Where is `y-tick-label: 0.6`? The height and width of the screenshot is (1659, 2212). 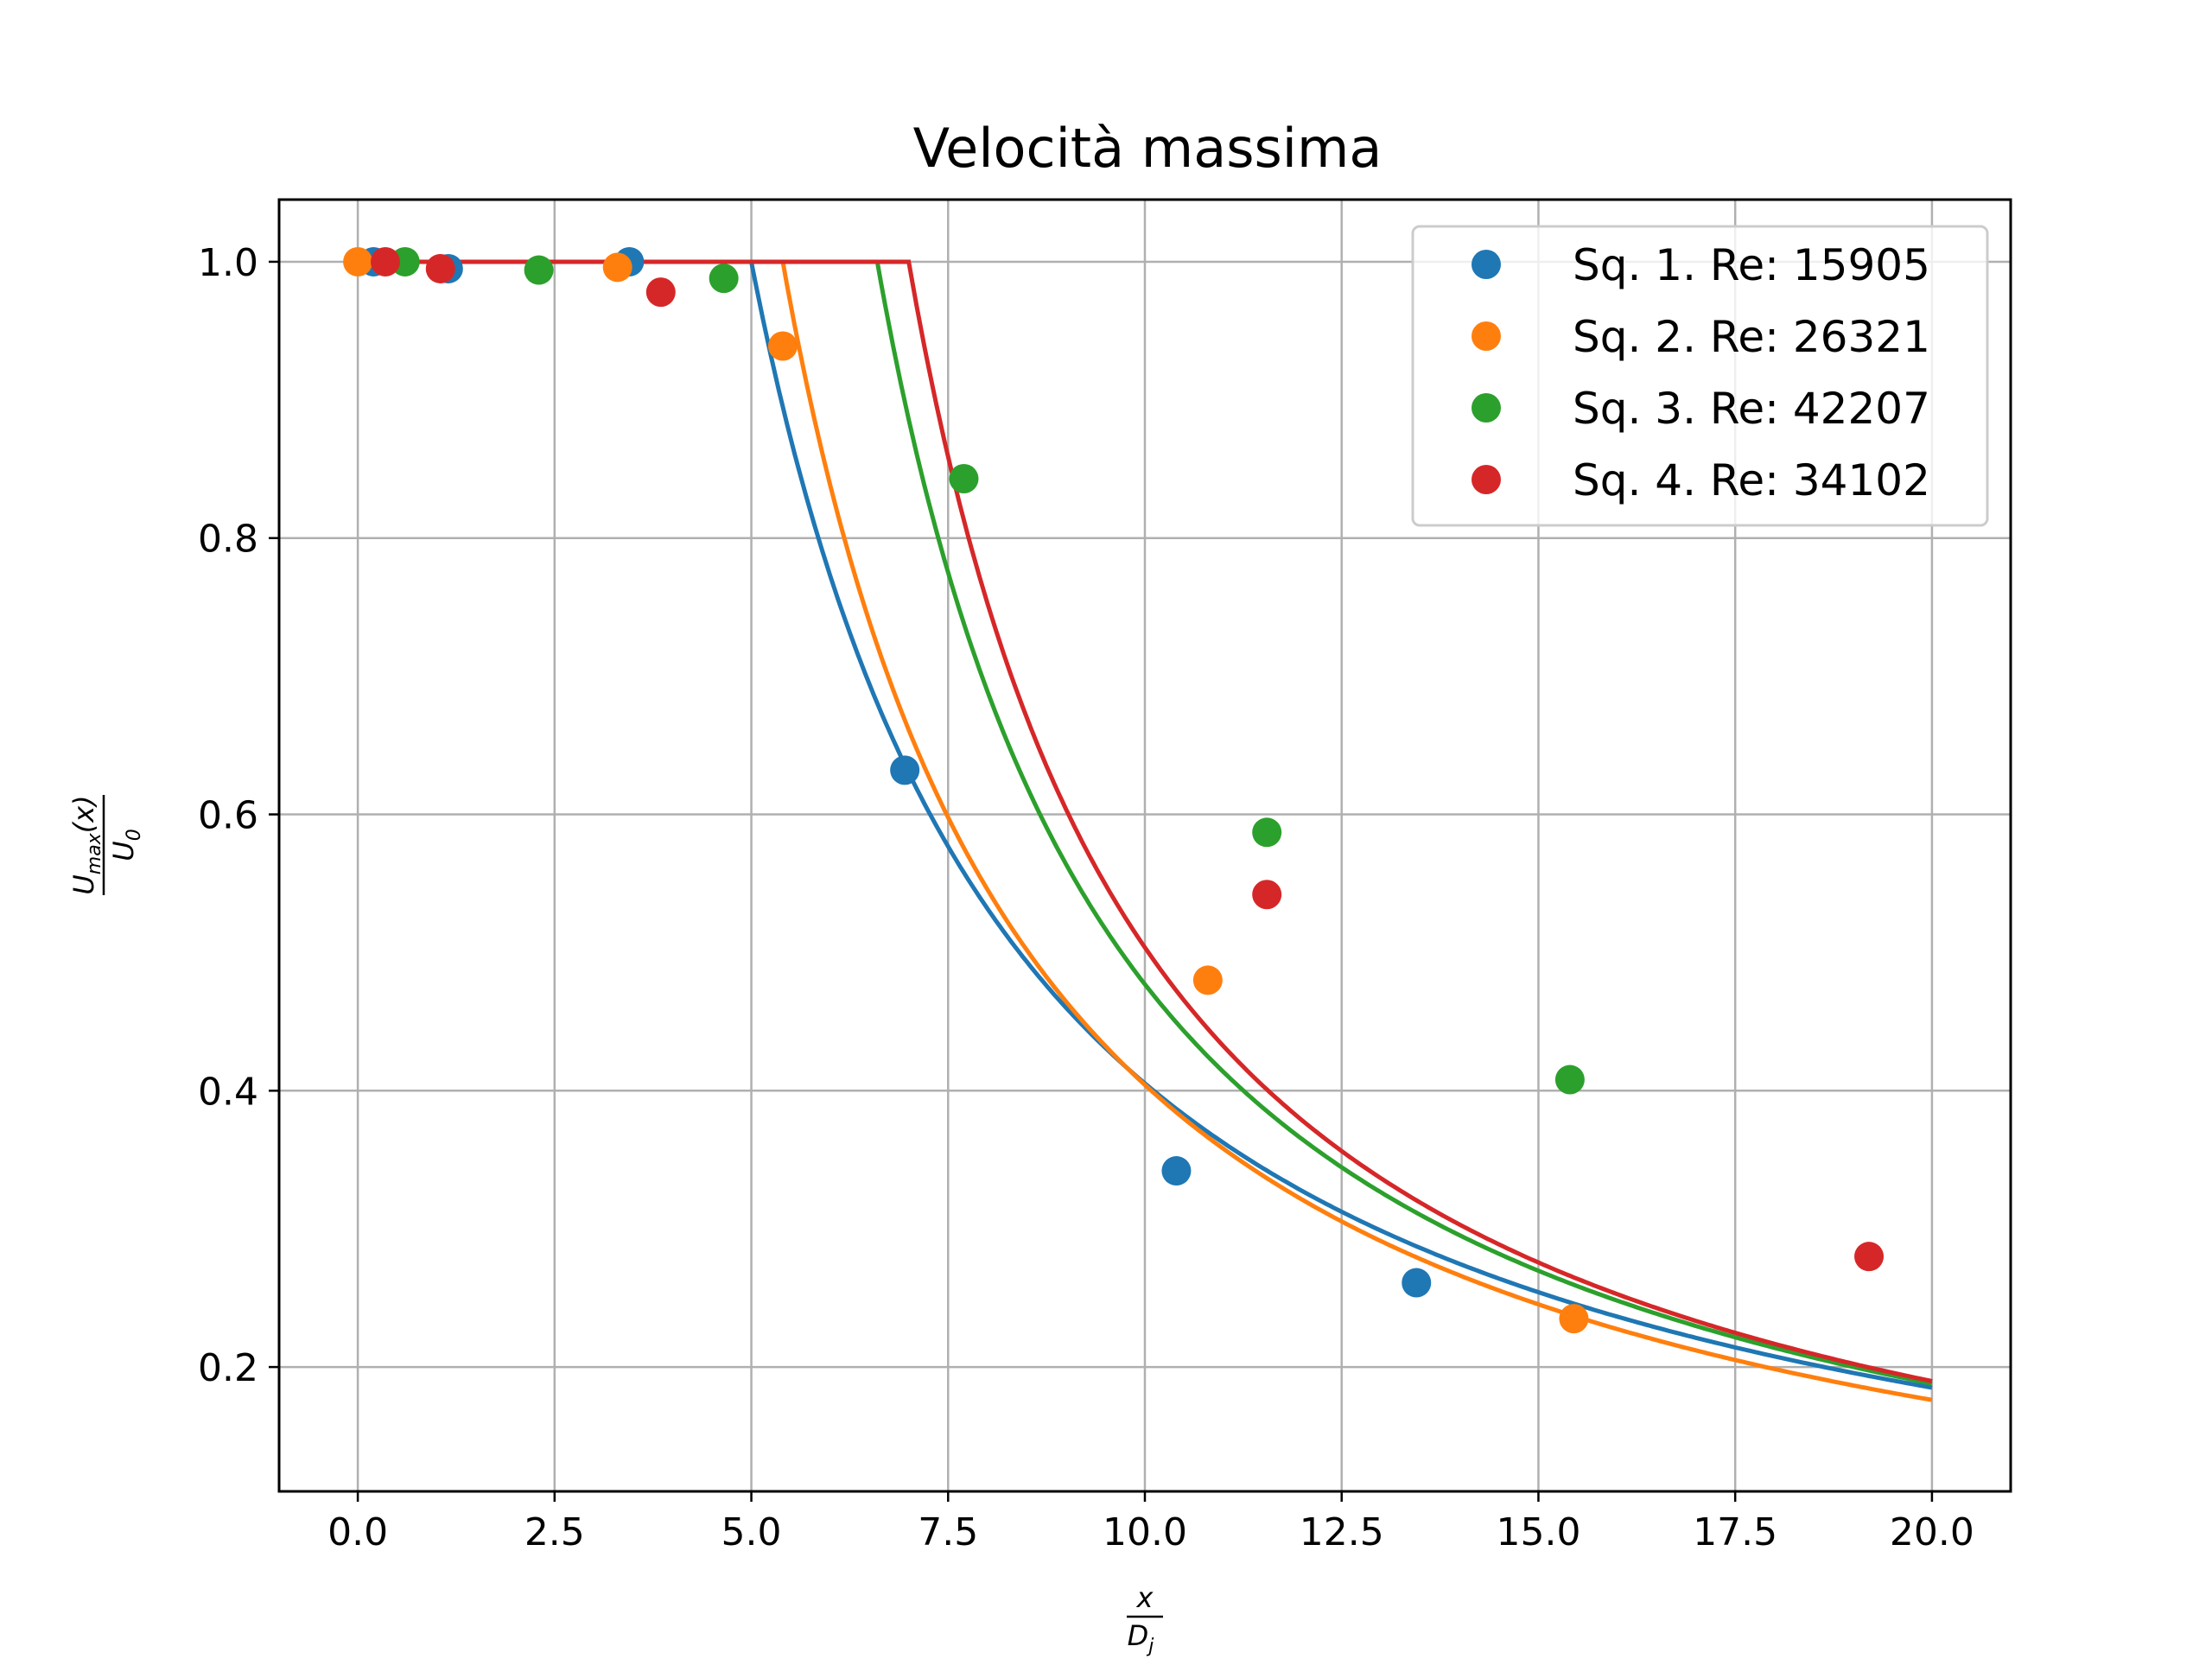 y-tick-label: 0.6 is located at coordinates (228, 816).